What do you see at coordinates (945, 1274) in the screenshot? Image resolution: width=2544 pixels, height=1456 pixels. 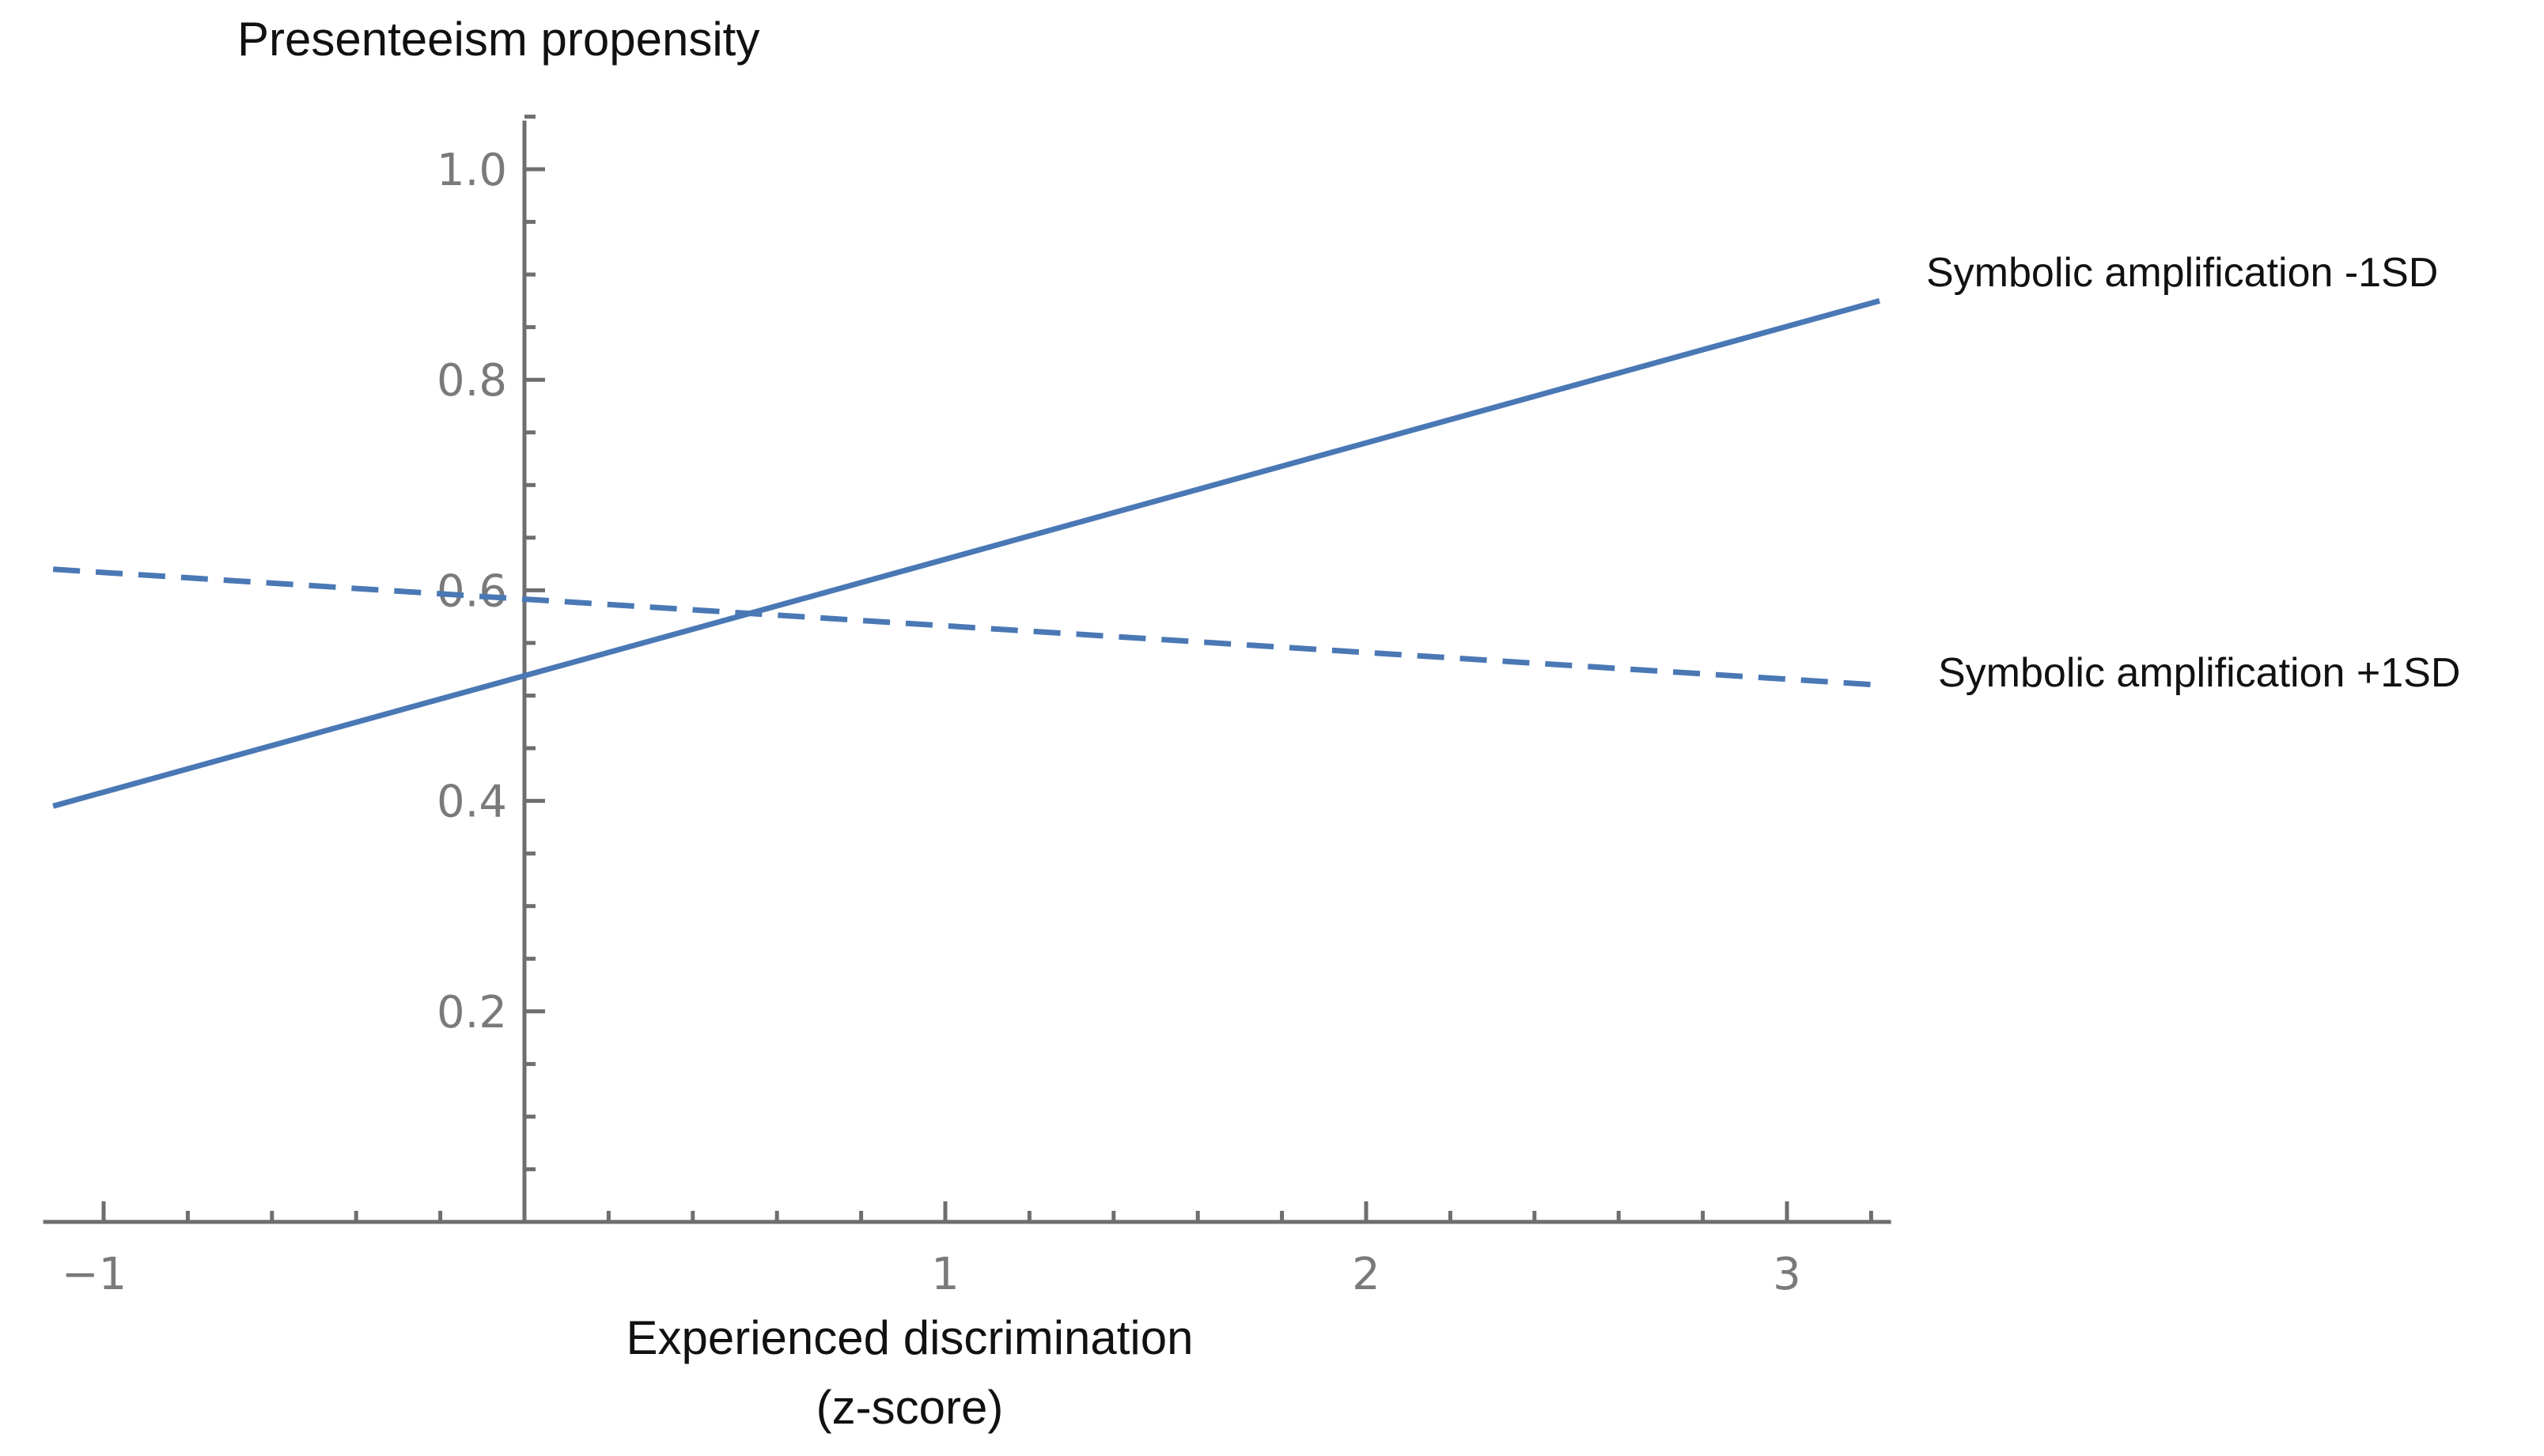 I see `x-tick-label: 1` at bounding box center [945, 1274].